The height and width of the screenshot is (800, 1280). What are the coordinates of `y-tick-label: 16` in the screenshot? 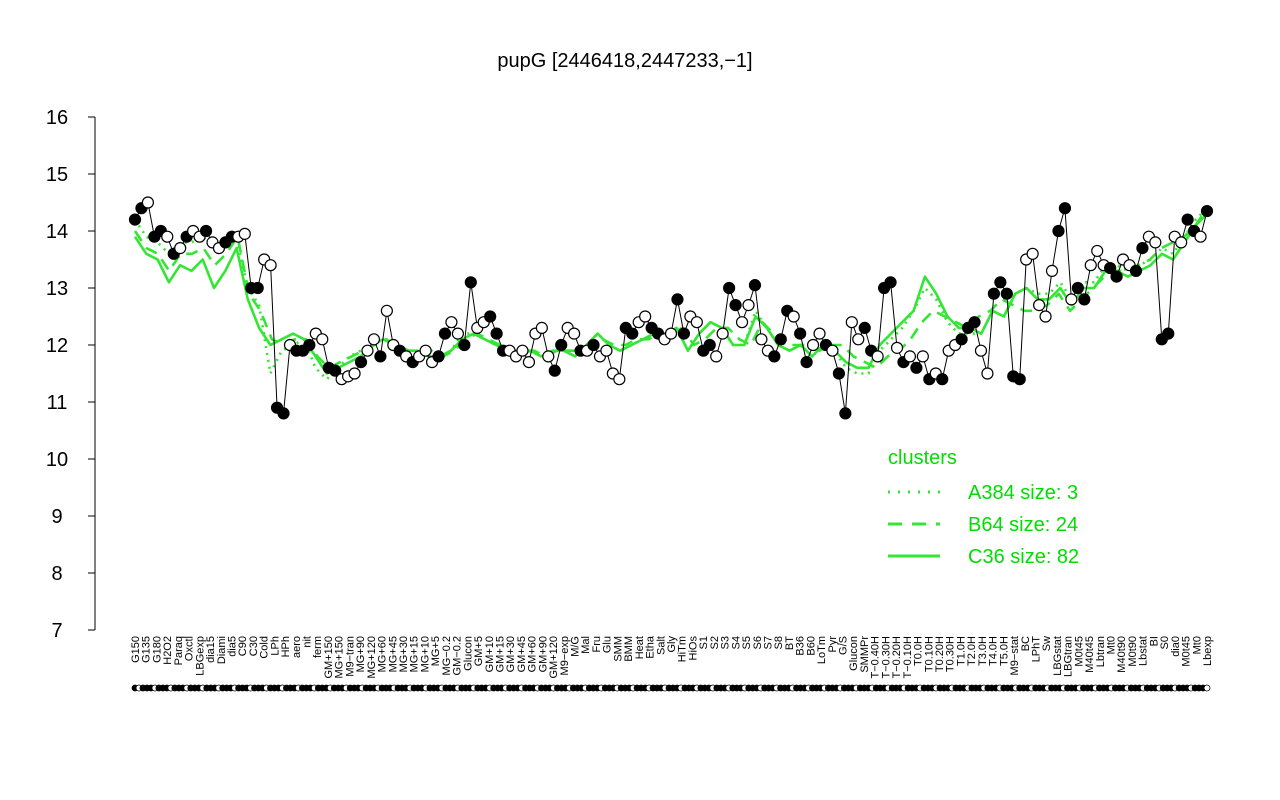 It's located at (57, 118).